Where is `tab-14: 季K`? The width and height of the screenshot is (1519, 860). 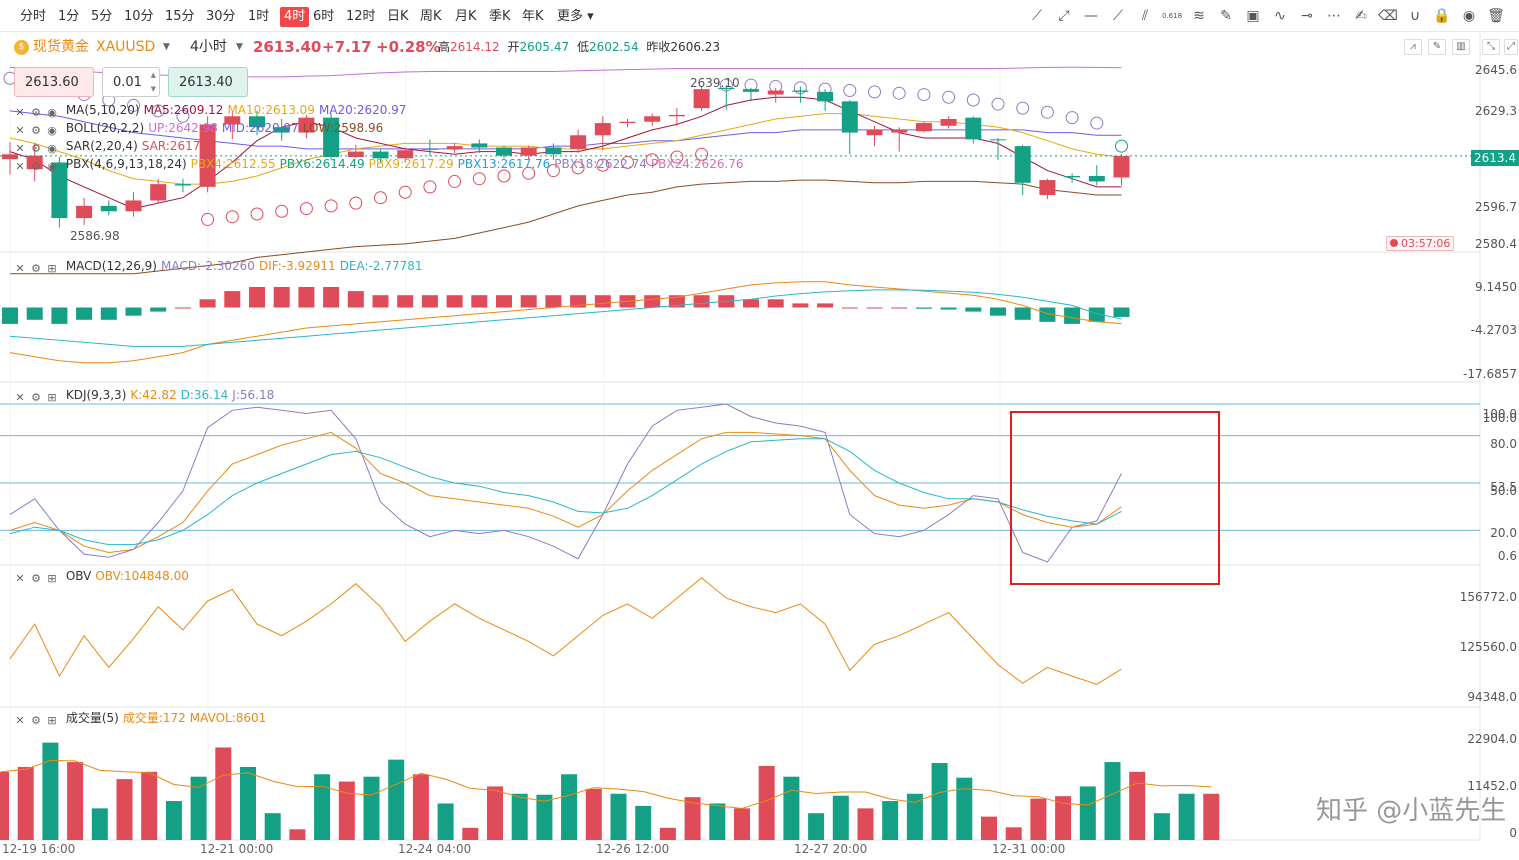 tab-14: 季K is located at coordinates (500, 16).